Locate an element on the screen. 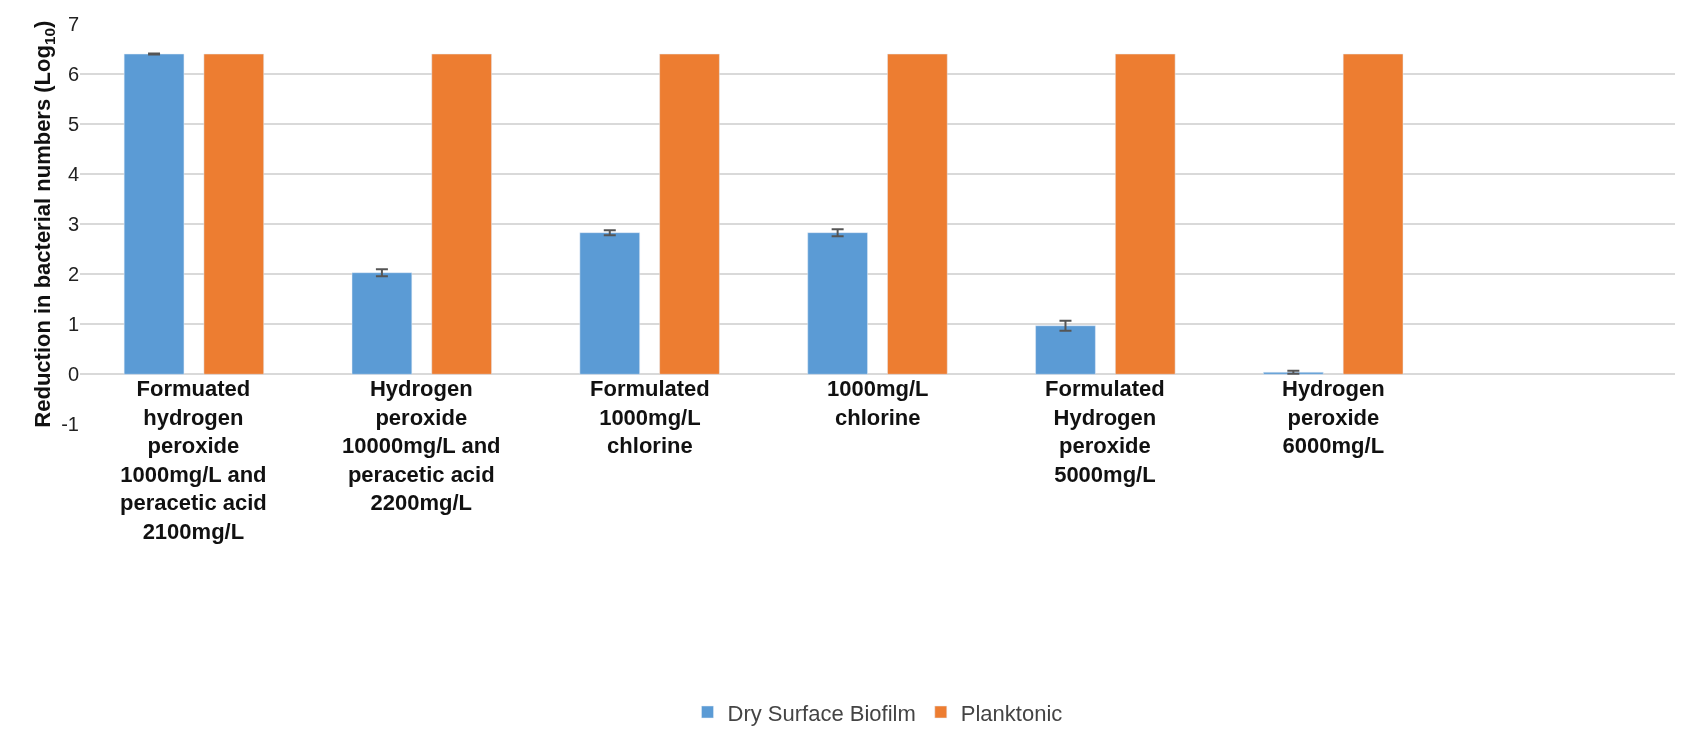 The width and height of the screenshot is (1685, 743). x-tick-label: 1000mg/L chlorine is located at coordinates (878, 403).